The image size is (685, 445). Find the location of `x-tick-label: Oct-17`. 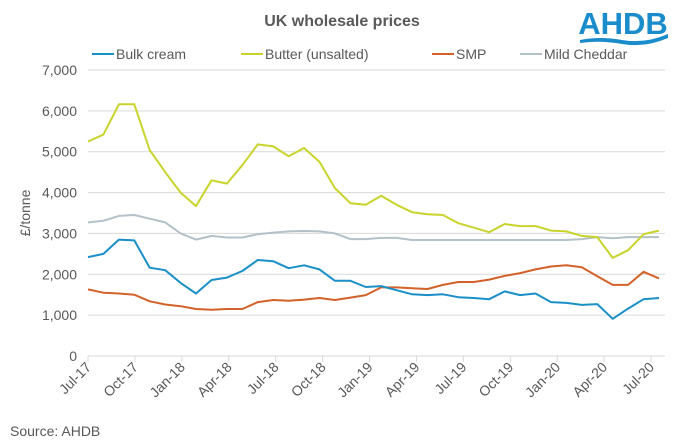

x-tick-label: Oct-17 is located at coordinates (120, 379).